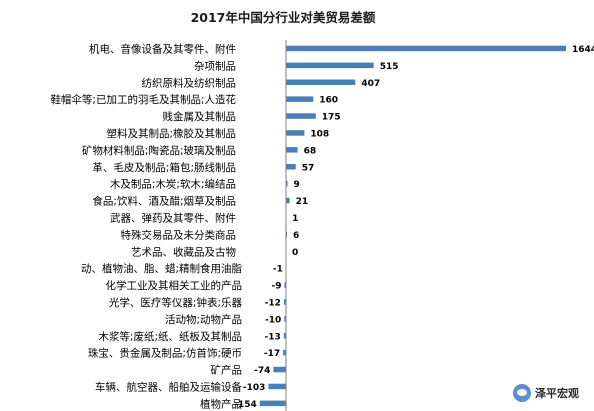 This screenshot has width=594, height=411. Describe the element at coordinates (557, 393) in the screenshot. I see `watermark-text: 泽平宏观` at that location.